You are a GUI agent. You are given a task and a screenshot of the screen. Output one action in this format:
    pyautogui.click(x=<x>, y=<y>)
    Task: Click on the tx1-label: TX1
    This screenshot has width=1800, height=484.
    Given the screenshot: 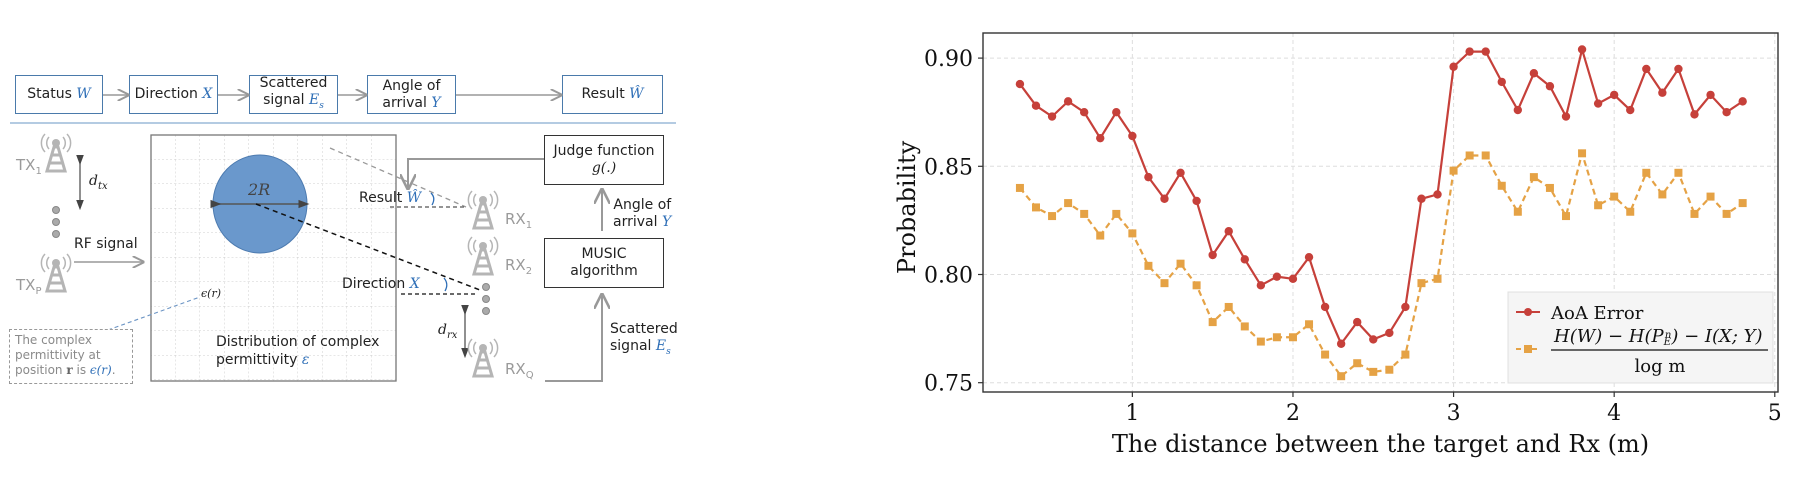 What is the action you would take?
    pyautogui.click(x=29, y=166)
    